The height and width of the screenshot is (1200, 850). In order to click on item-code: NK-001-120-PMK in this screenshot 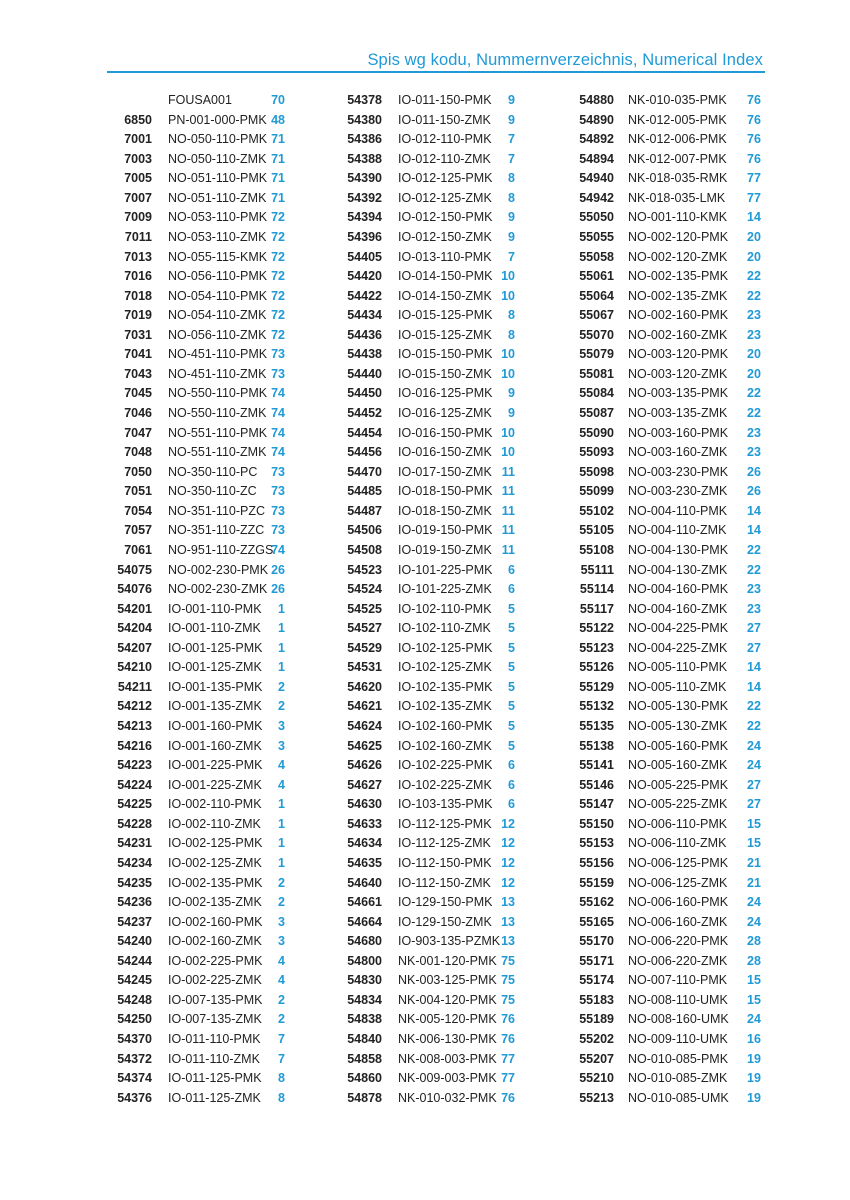, I will do `click(447, 960)`.